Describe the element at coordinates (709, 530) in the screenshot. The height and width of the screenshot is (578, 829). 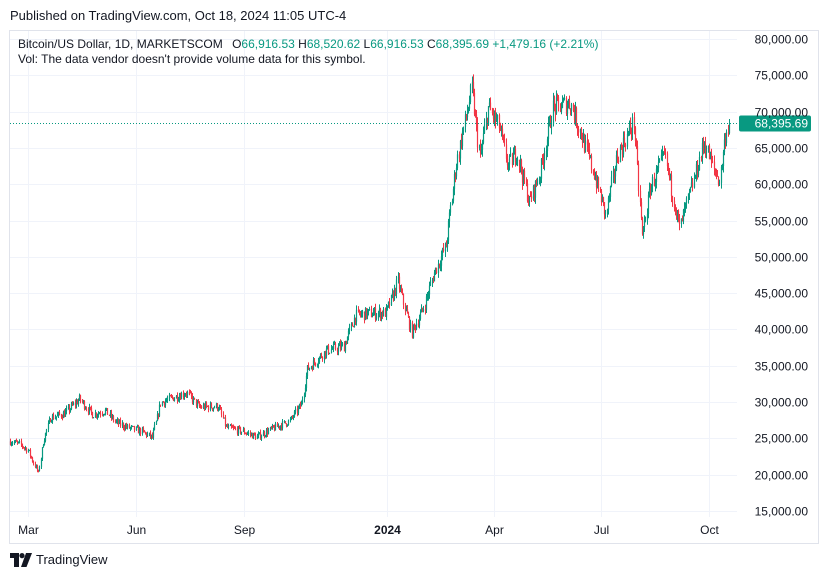
I see `x-tick-label: Oct` at that location.